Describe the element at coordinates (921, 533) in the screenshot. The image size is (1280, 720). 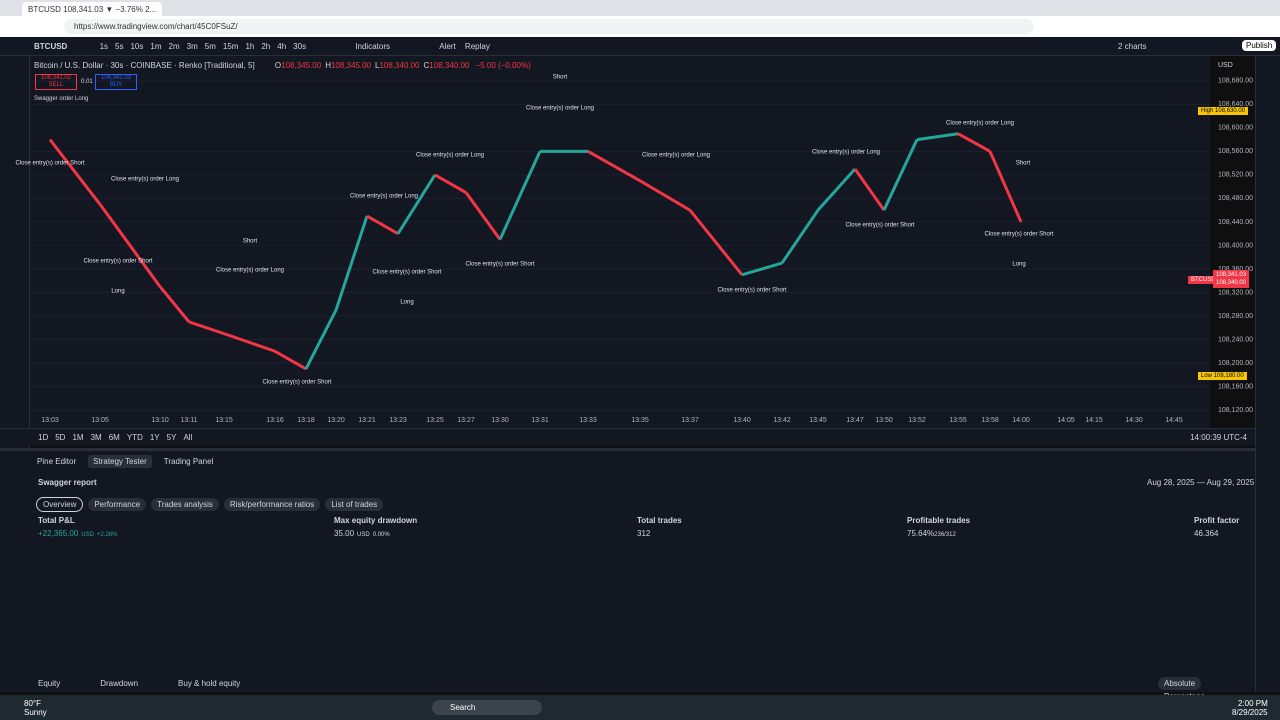
I see `metric-value: 75.64%` at that location.